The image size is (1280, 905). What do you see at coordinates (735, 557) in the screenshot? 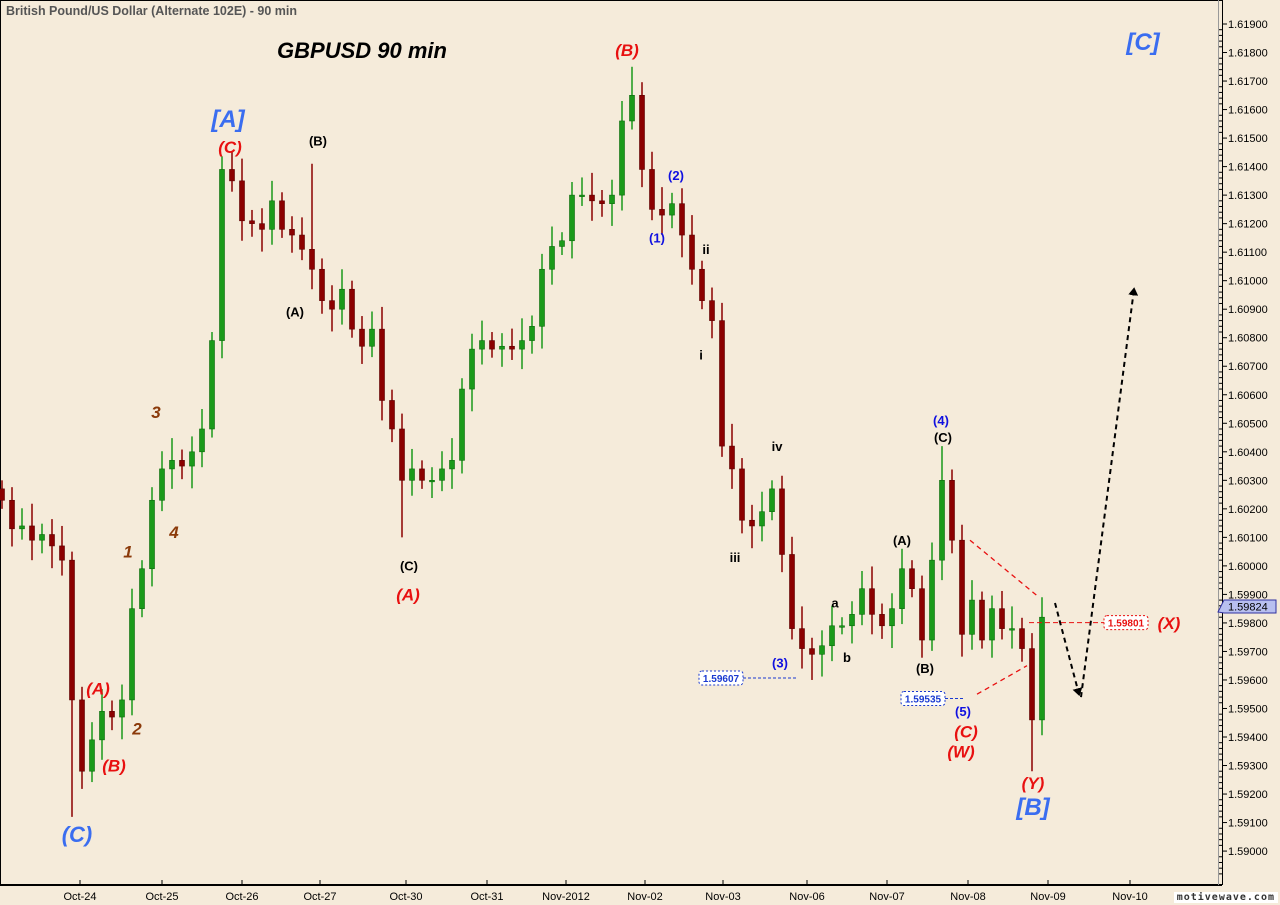
I see `wave-label: iii` at bounding box center [735, 557].